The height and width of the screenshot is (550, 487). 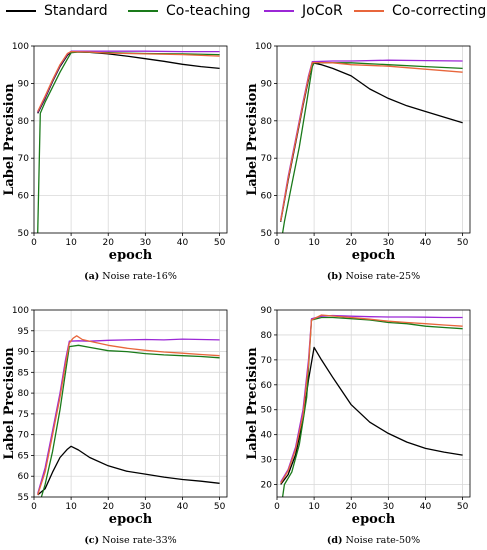 I want to click on legend-item-jocor: JoCoR, so click(x=303, y=11).